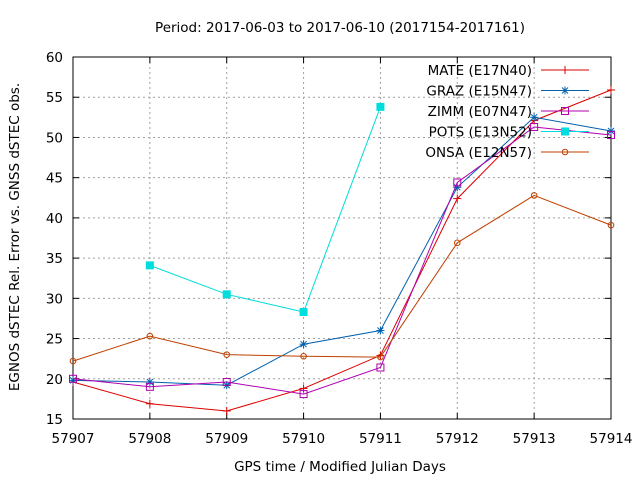 This screenshot has width=640, height=480. What do you see at coordinates (54, 219) in the screenshot?
I see `y-tick-label: 40` at bounding box center [54, 219].